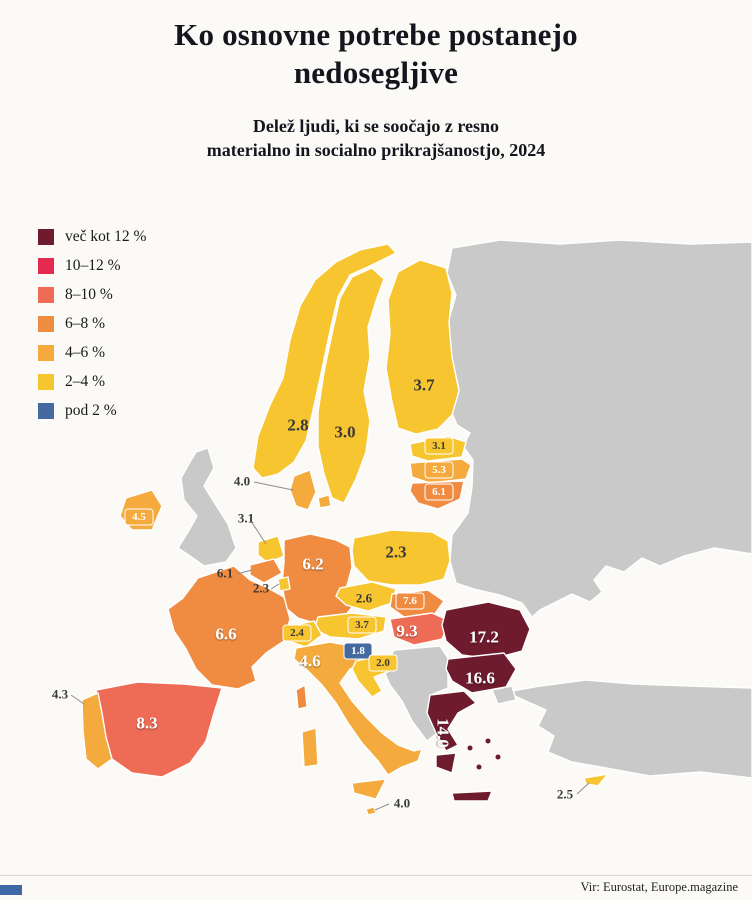  I want to click on value-label-DK: 4.0, so click(242, 481).